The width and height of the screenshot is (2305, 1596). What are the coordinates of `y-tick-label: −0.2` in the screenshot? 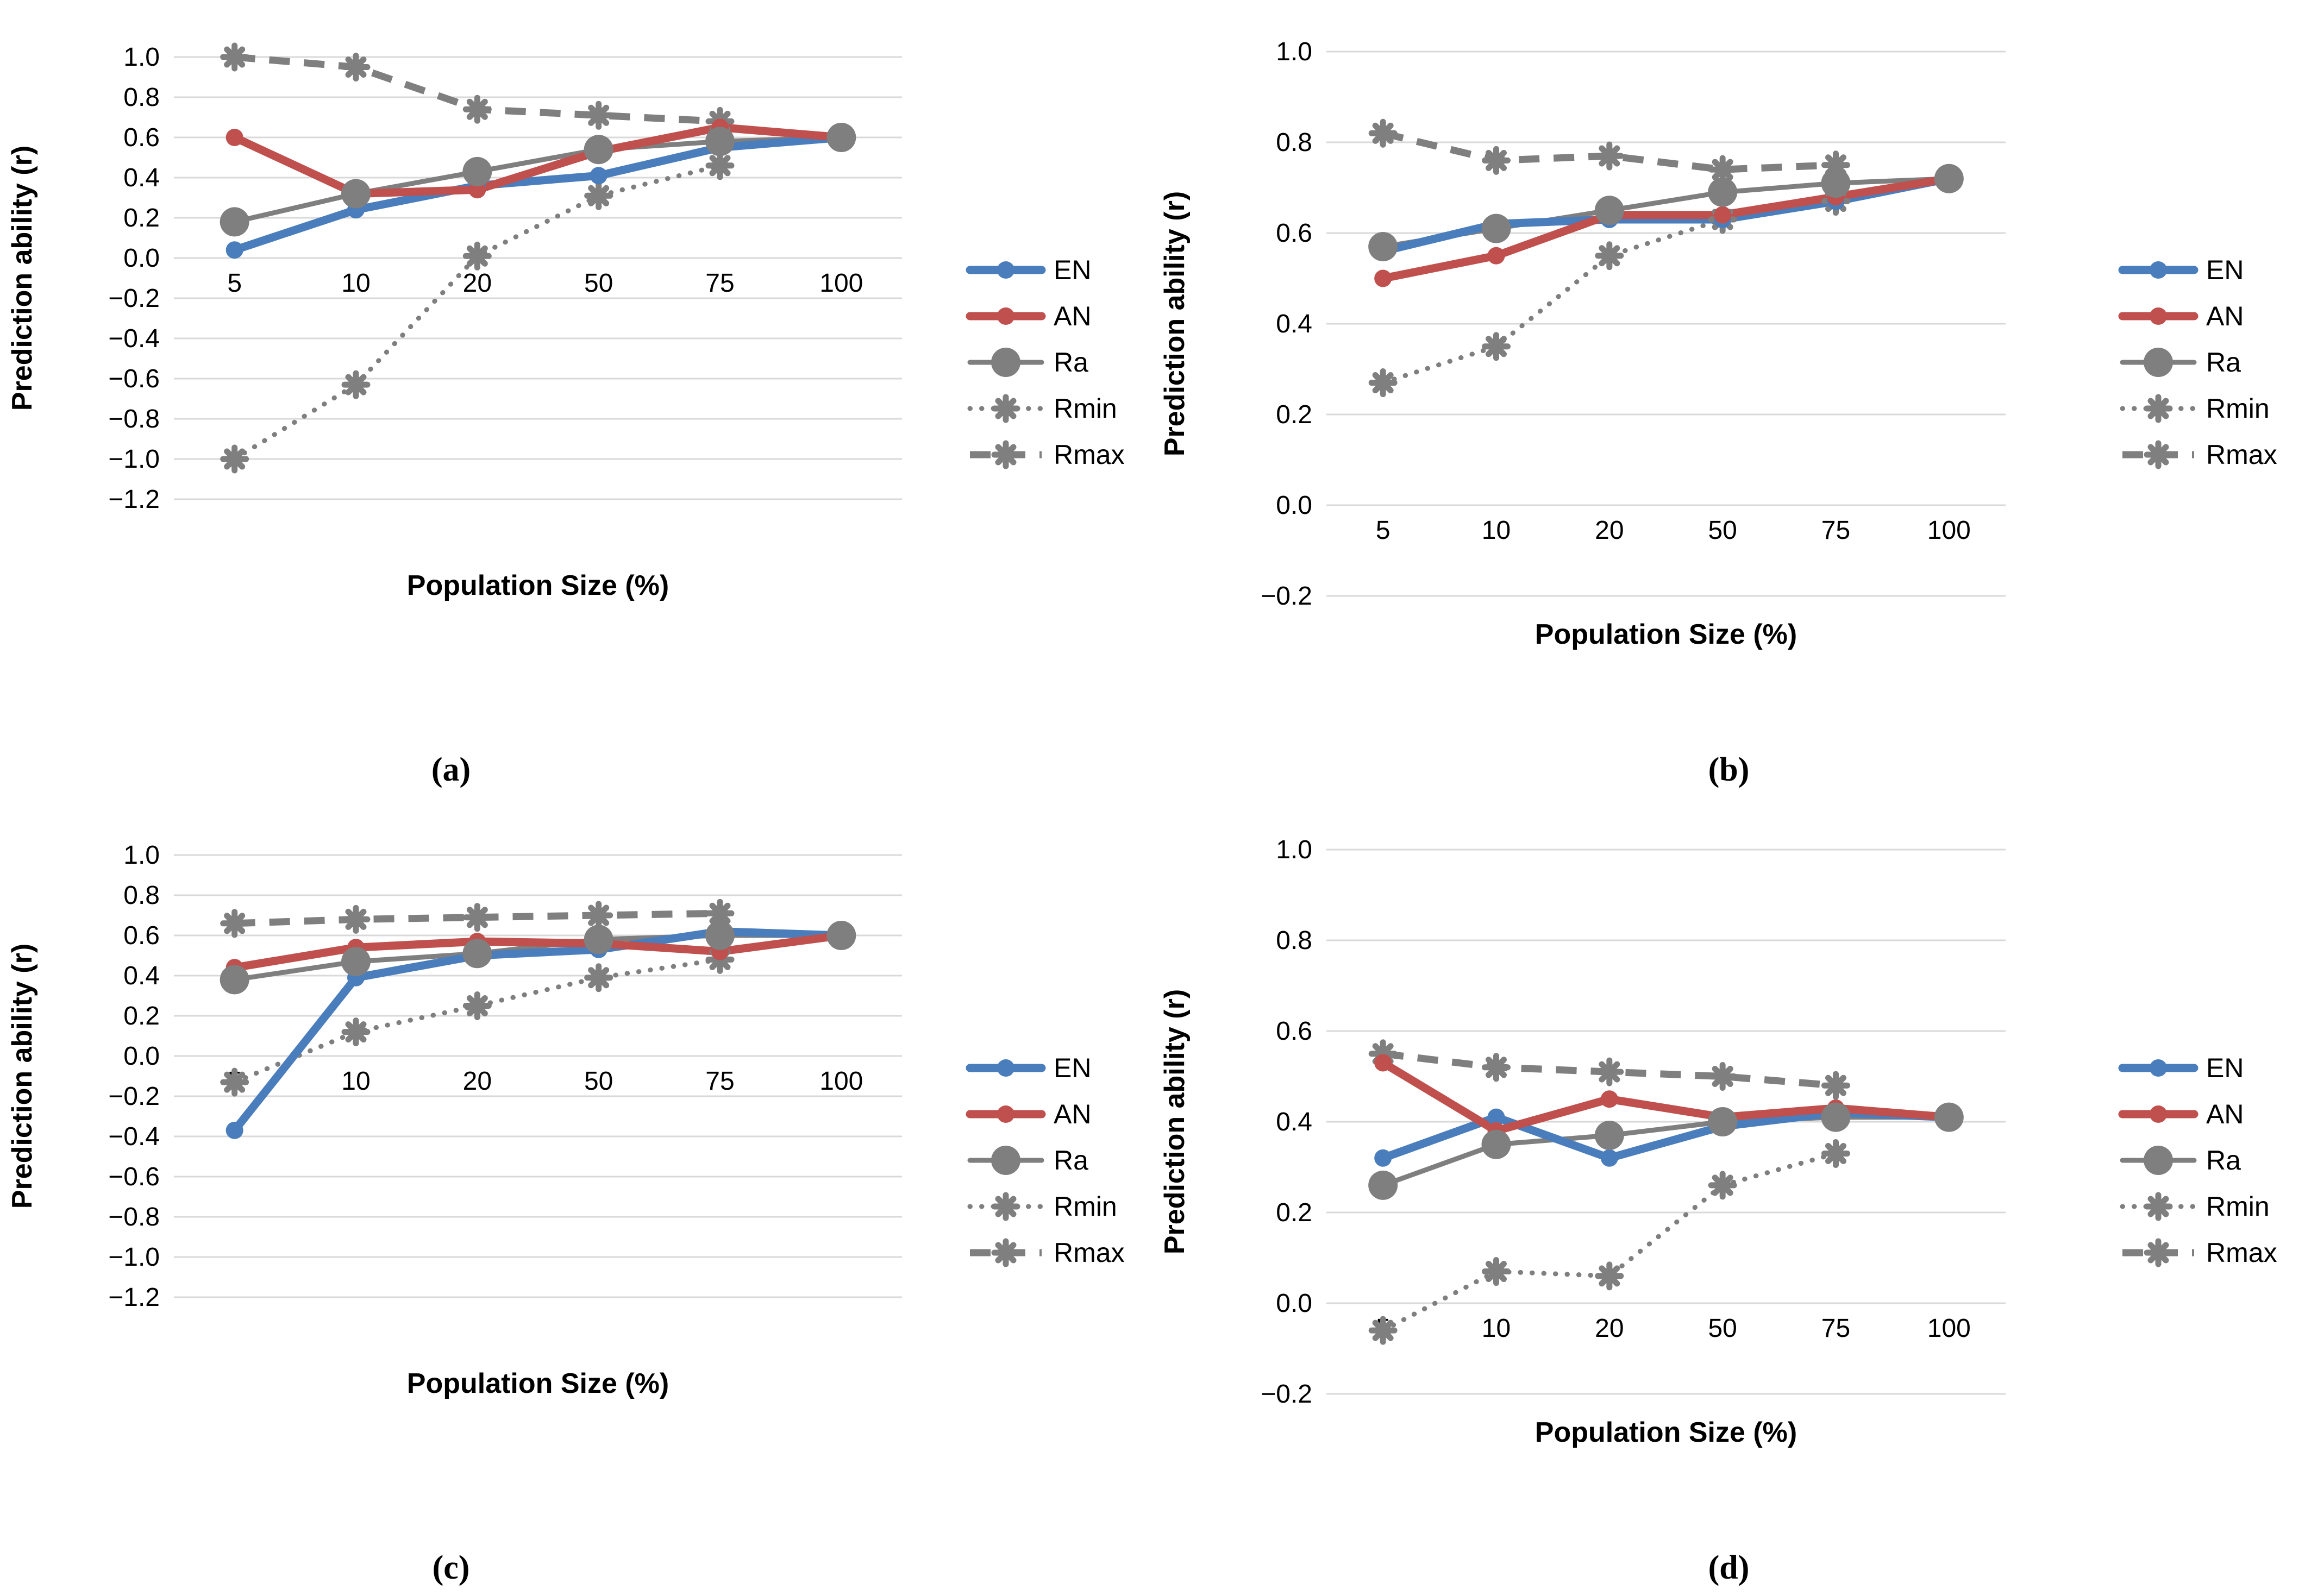 It's located at (1287, 1394).